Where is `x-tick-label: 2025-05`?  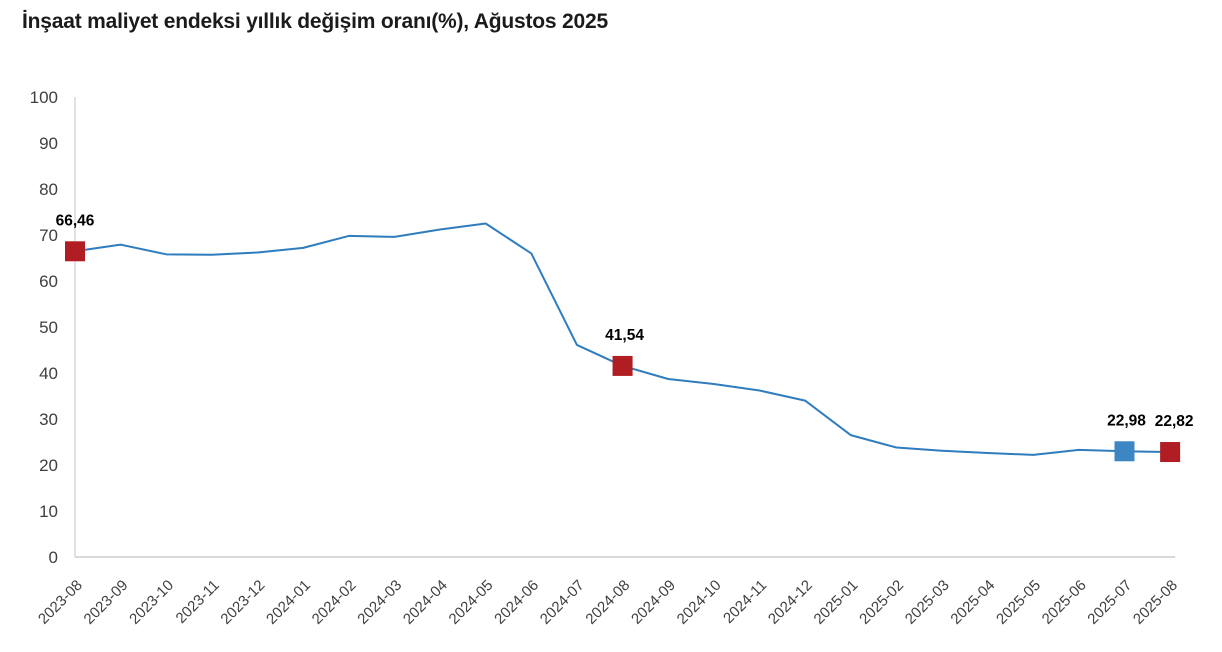
x-tick-label: 2025-05 is located at coordinates (1018, 602).